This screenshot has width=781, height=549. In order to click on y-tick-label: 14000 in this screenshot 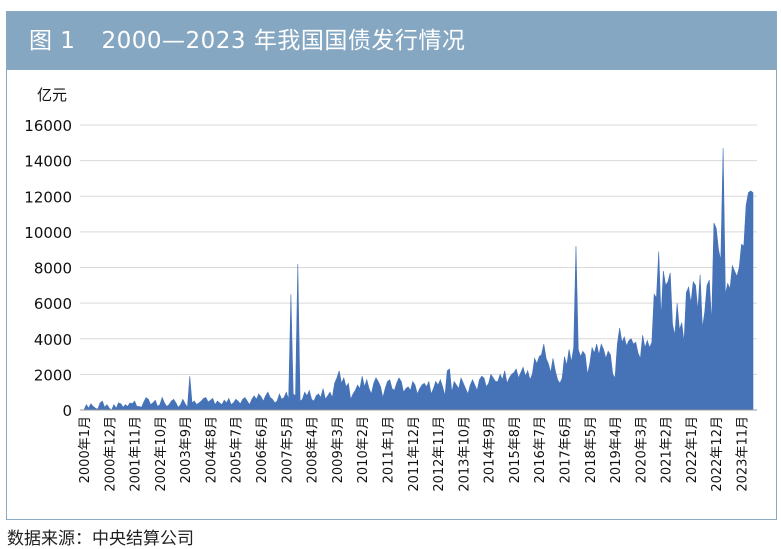, I will do `click(48, 162)`.